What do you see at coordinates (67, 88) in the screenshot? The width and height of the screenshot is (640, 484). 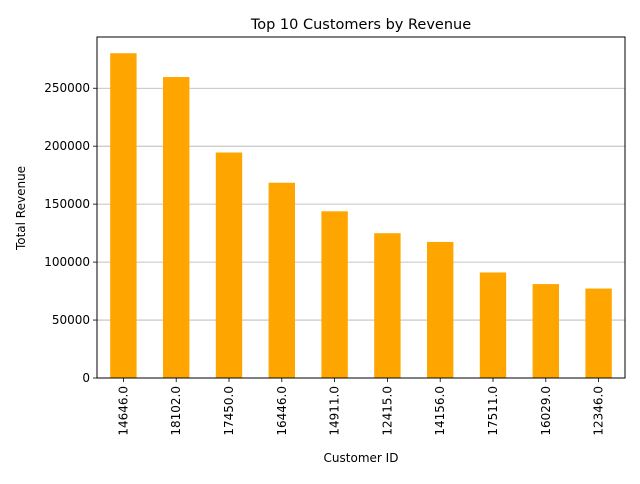 I see `y-tick-label: 250000` at bounding box center [67, 88].